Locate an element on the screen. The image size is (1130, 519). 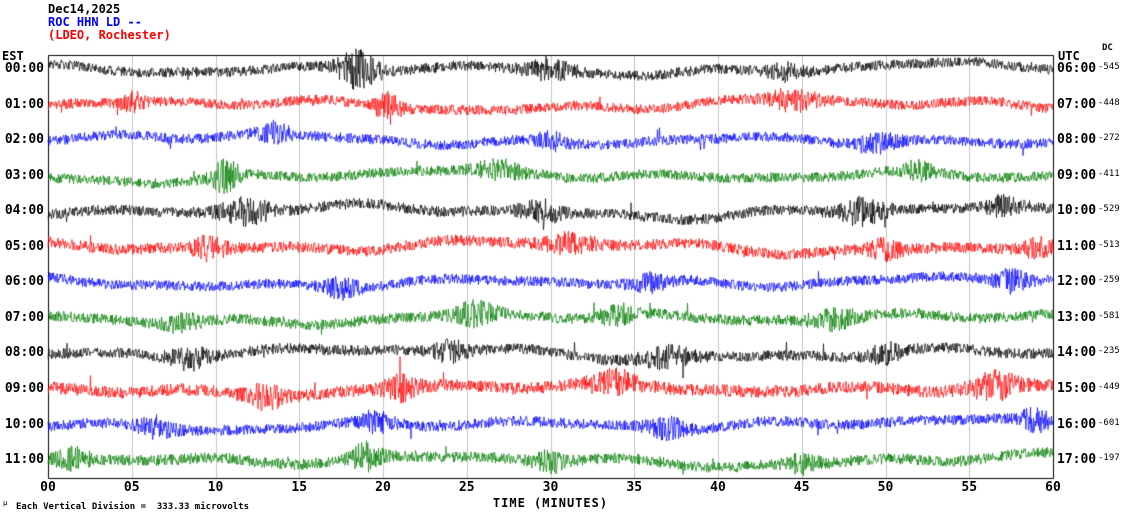
est-hour-label: 00:00 is located at coordinates (24, 68).